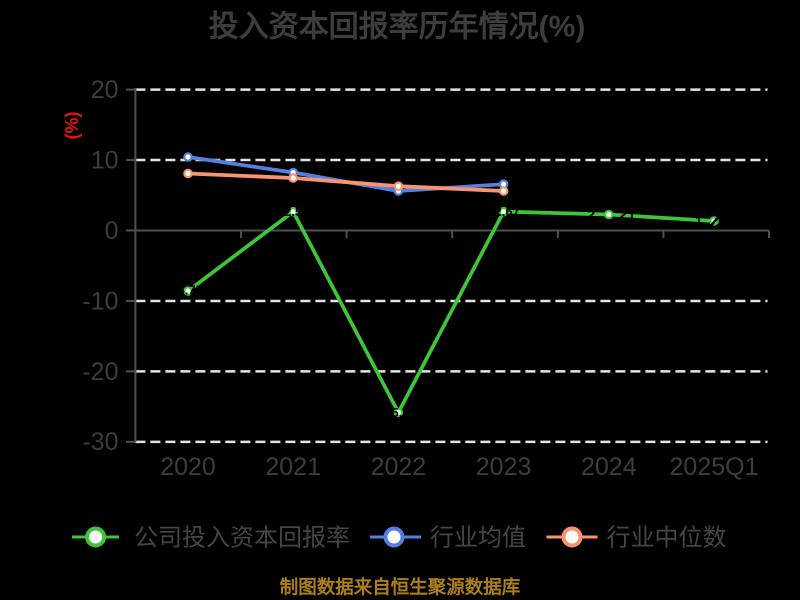 The image size is (800, 600). What do you see at coordinates (478, 538) in the screenshot?
I see `svg-text: 行业均值` at bounding box center [478, 538].